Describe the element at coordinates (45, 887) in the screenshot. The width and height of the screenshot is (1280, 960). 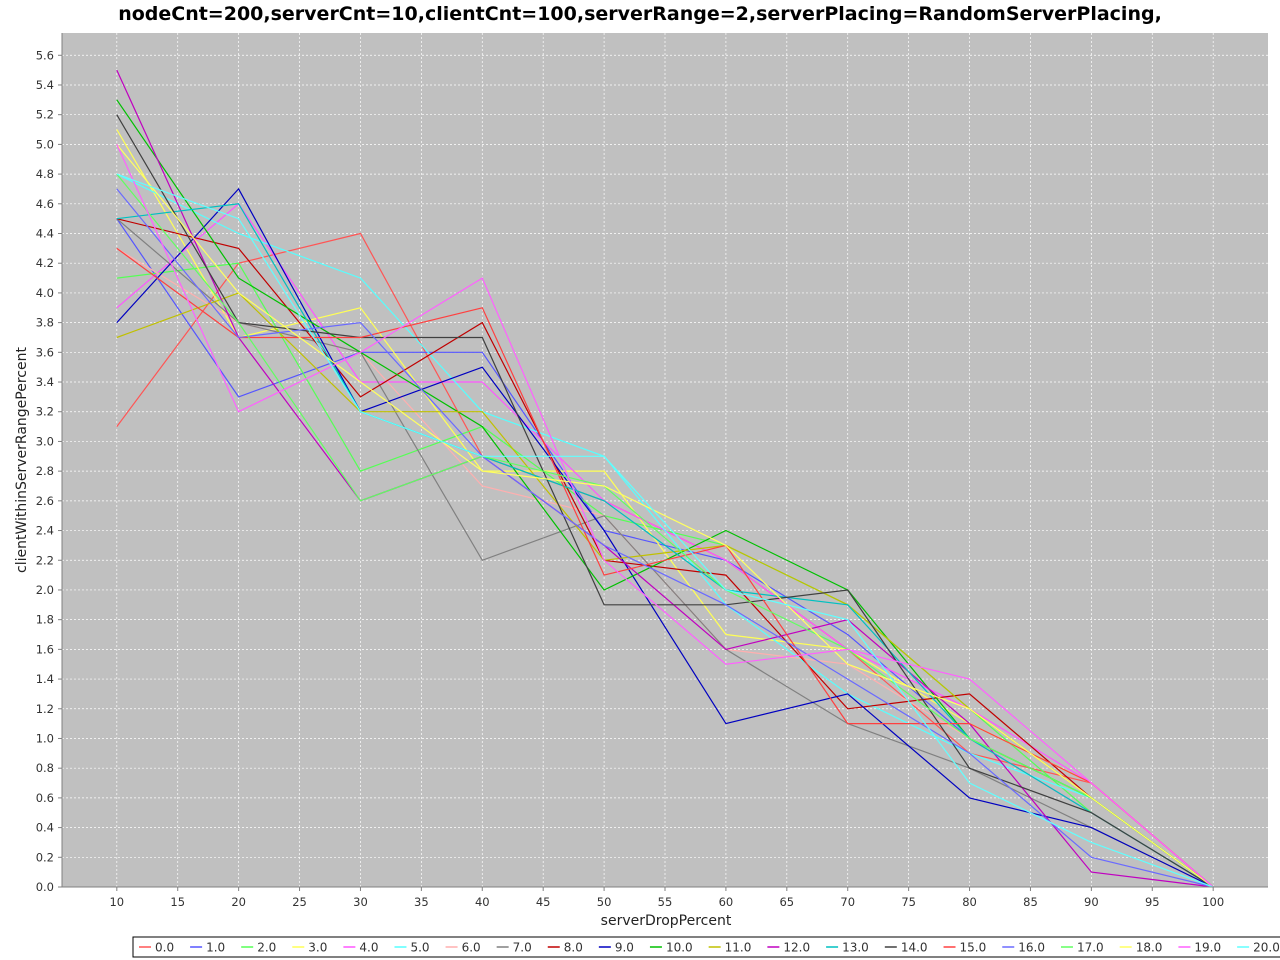
I see `y-tick-label: 0.0` at that location.